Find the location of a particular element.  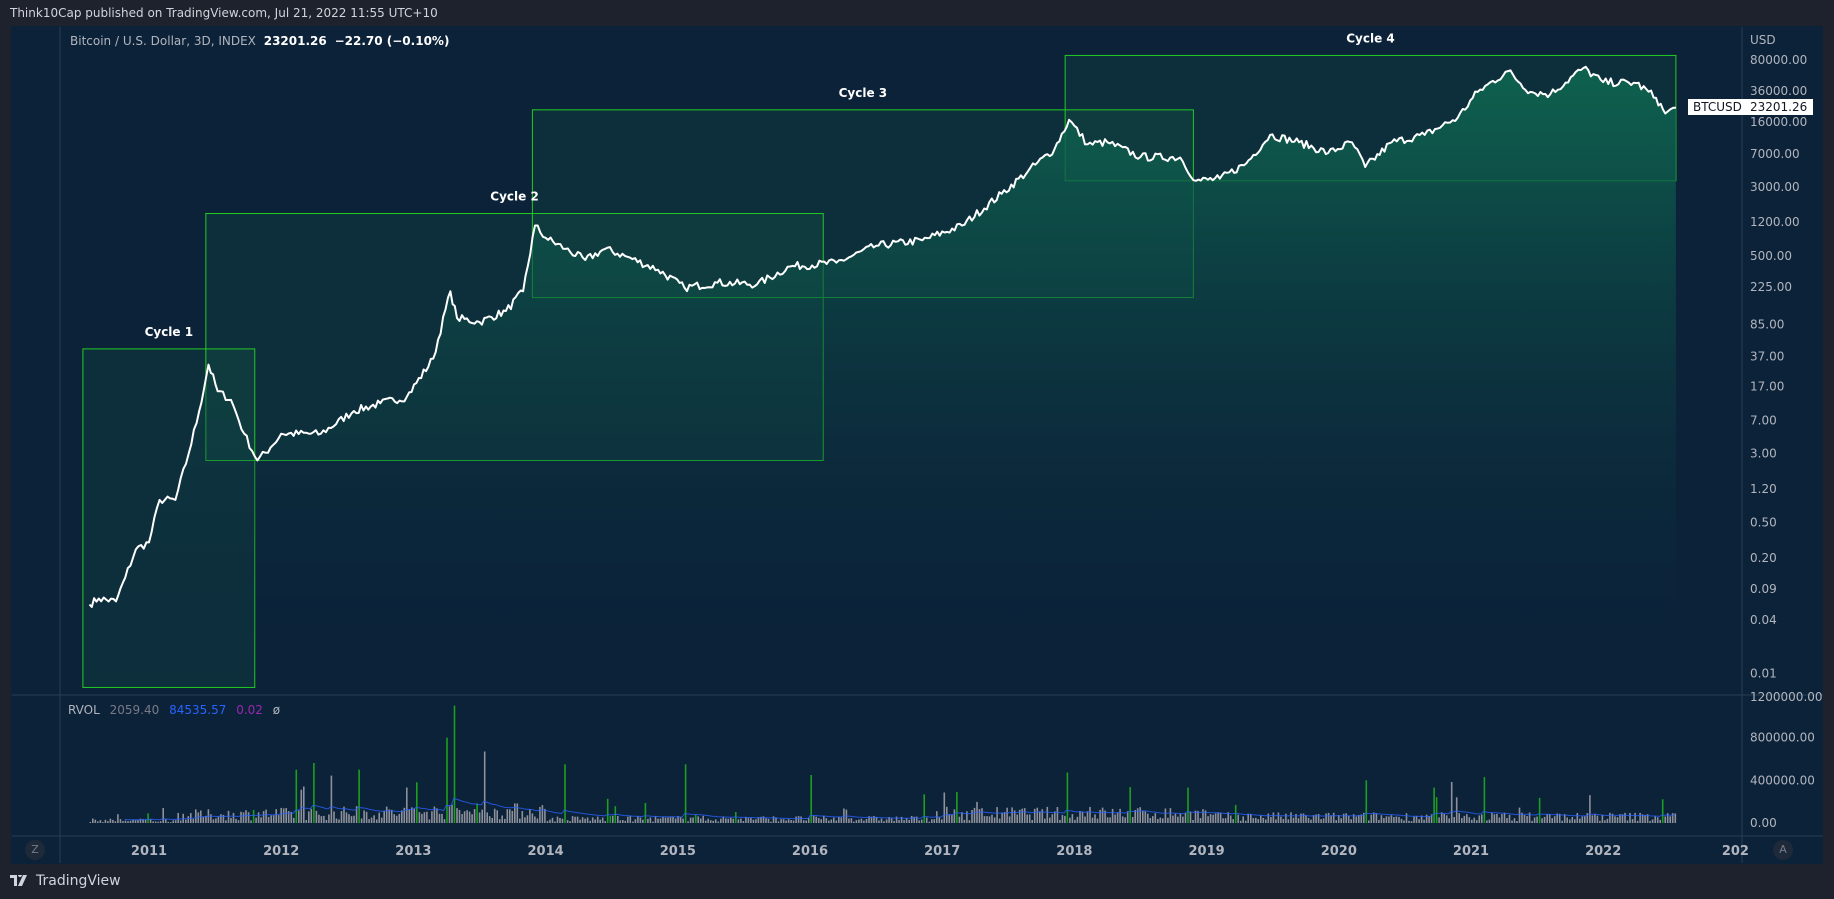

price-tick-label: 80000.00 is located at coordinates (1778, 60).